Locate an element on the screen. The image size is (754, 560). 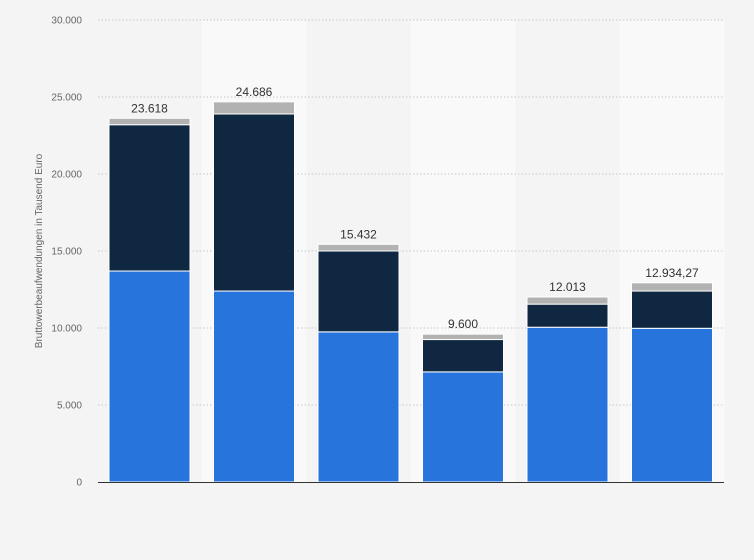
bar-total-label: 15.432 is located at coordinates (358, 234).